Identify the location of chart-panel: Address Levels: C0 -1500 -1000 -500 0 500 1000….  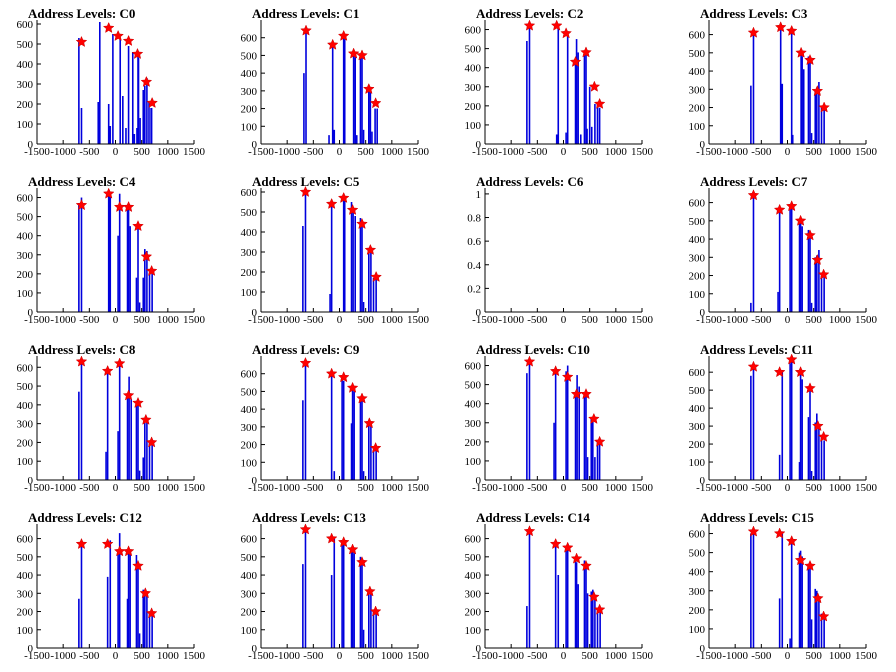
(112, 84).